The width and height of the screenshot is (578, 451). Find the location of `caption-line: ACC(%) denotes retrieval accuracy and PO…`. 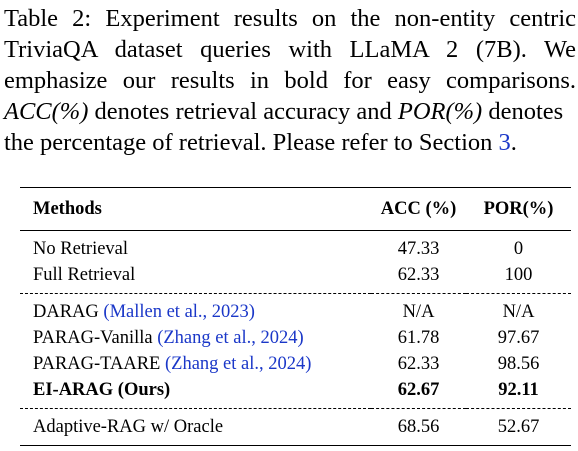

caption-line: ACC(%) denotes retrieval accuracy and PO… is located at coordinates (290, 111).